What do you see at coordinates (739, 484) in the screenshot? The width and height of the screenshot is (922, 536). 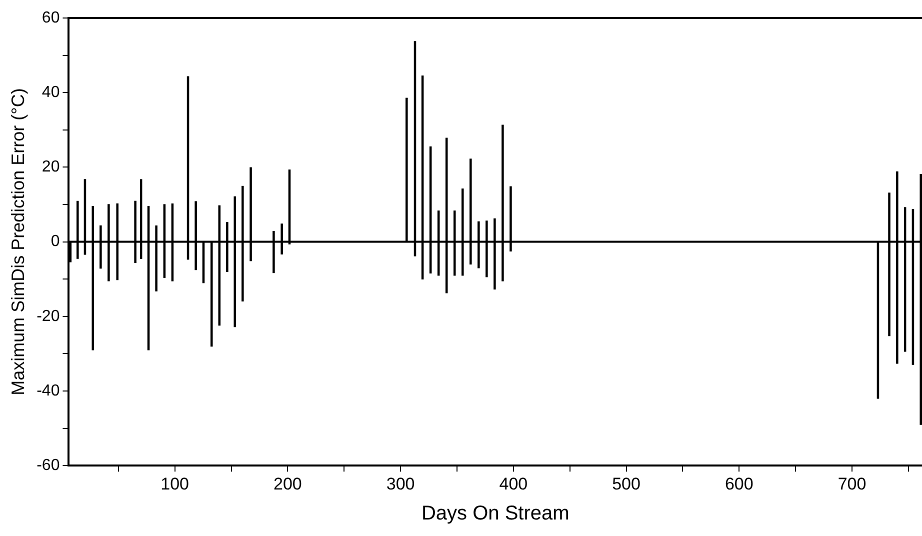 I see `x-tick-label: 600` at bounding box center [739, 484].